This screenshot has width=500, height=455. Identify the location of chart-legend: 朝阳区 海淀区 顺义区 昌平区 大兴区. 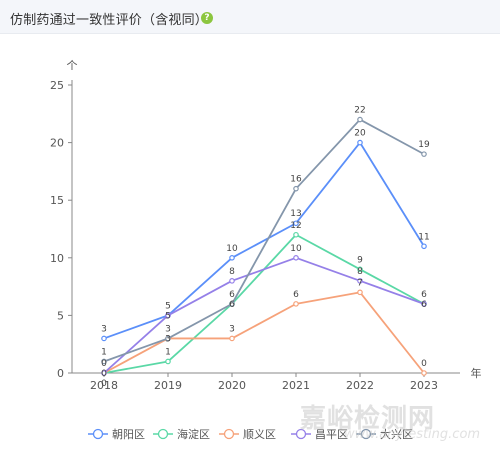
(250, 434).